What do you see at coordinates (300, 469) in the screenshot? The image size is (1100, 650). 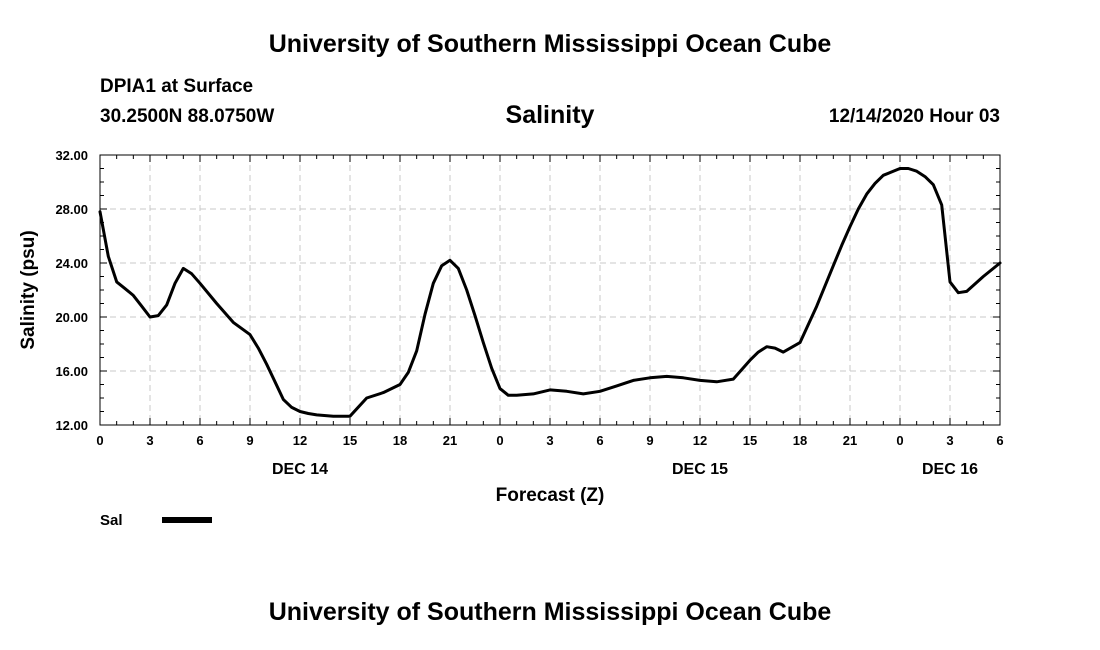 I see `day-label: DEC 14` at bounding box center [300, 469].